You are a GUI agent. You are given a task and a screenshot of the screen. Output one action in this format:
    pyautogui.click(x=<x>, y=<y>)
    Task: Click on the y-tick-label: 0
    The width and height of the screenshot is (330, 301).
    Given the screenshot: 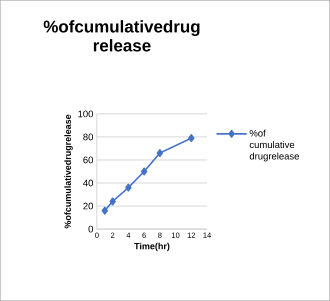 What is the action you would take?
    pyautogui.click(x=91, y=229)
    